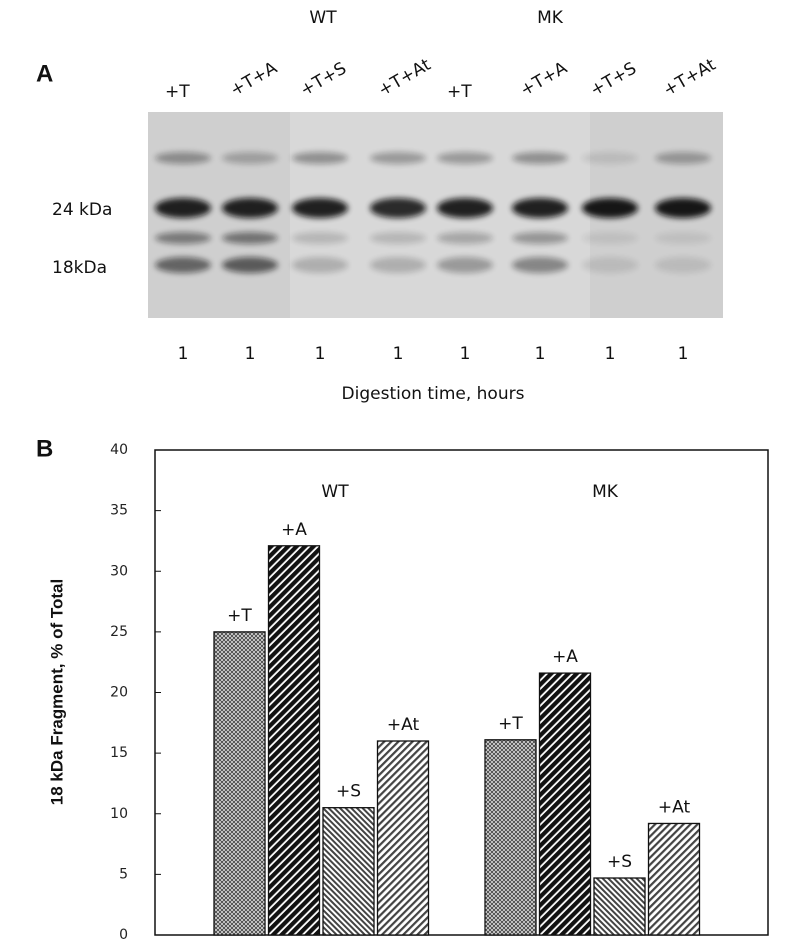  Describe the element at coordinates (82, 210) in the screenshot. I see `marker-label: 24 kDa` at that location.